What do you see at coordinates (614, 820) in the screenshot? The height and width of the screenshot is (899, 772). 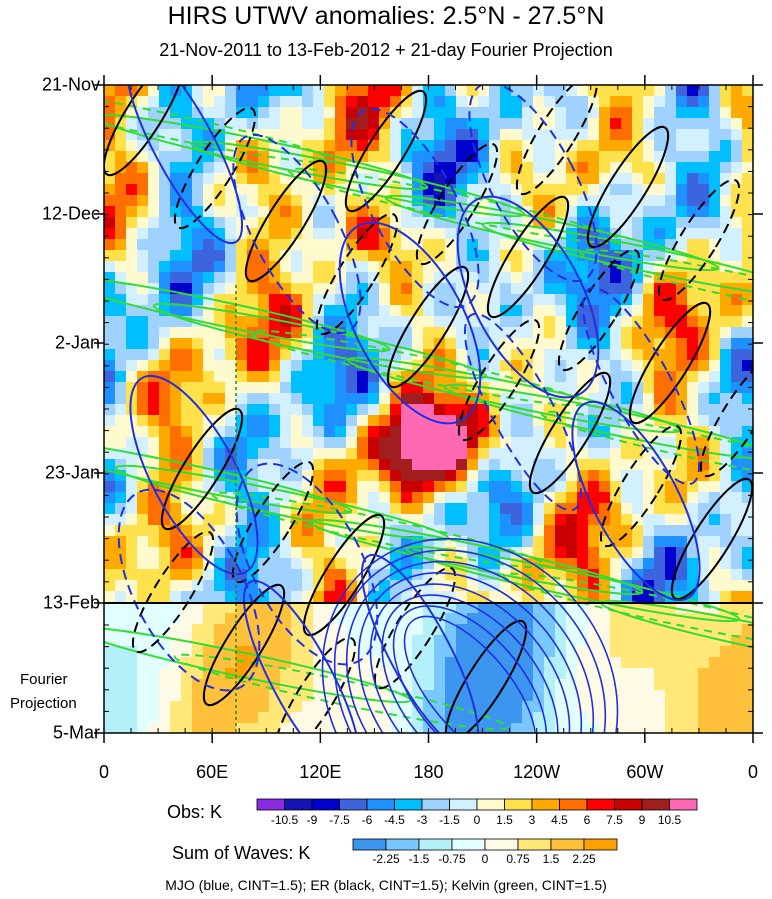 I see `obs-level-label: 7.5` at bounding box center [614, 820].